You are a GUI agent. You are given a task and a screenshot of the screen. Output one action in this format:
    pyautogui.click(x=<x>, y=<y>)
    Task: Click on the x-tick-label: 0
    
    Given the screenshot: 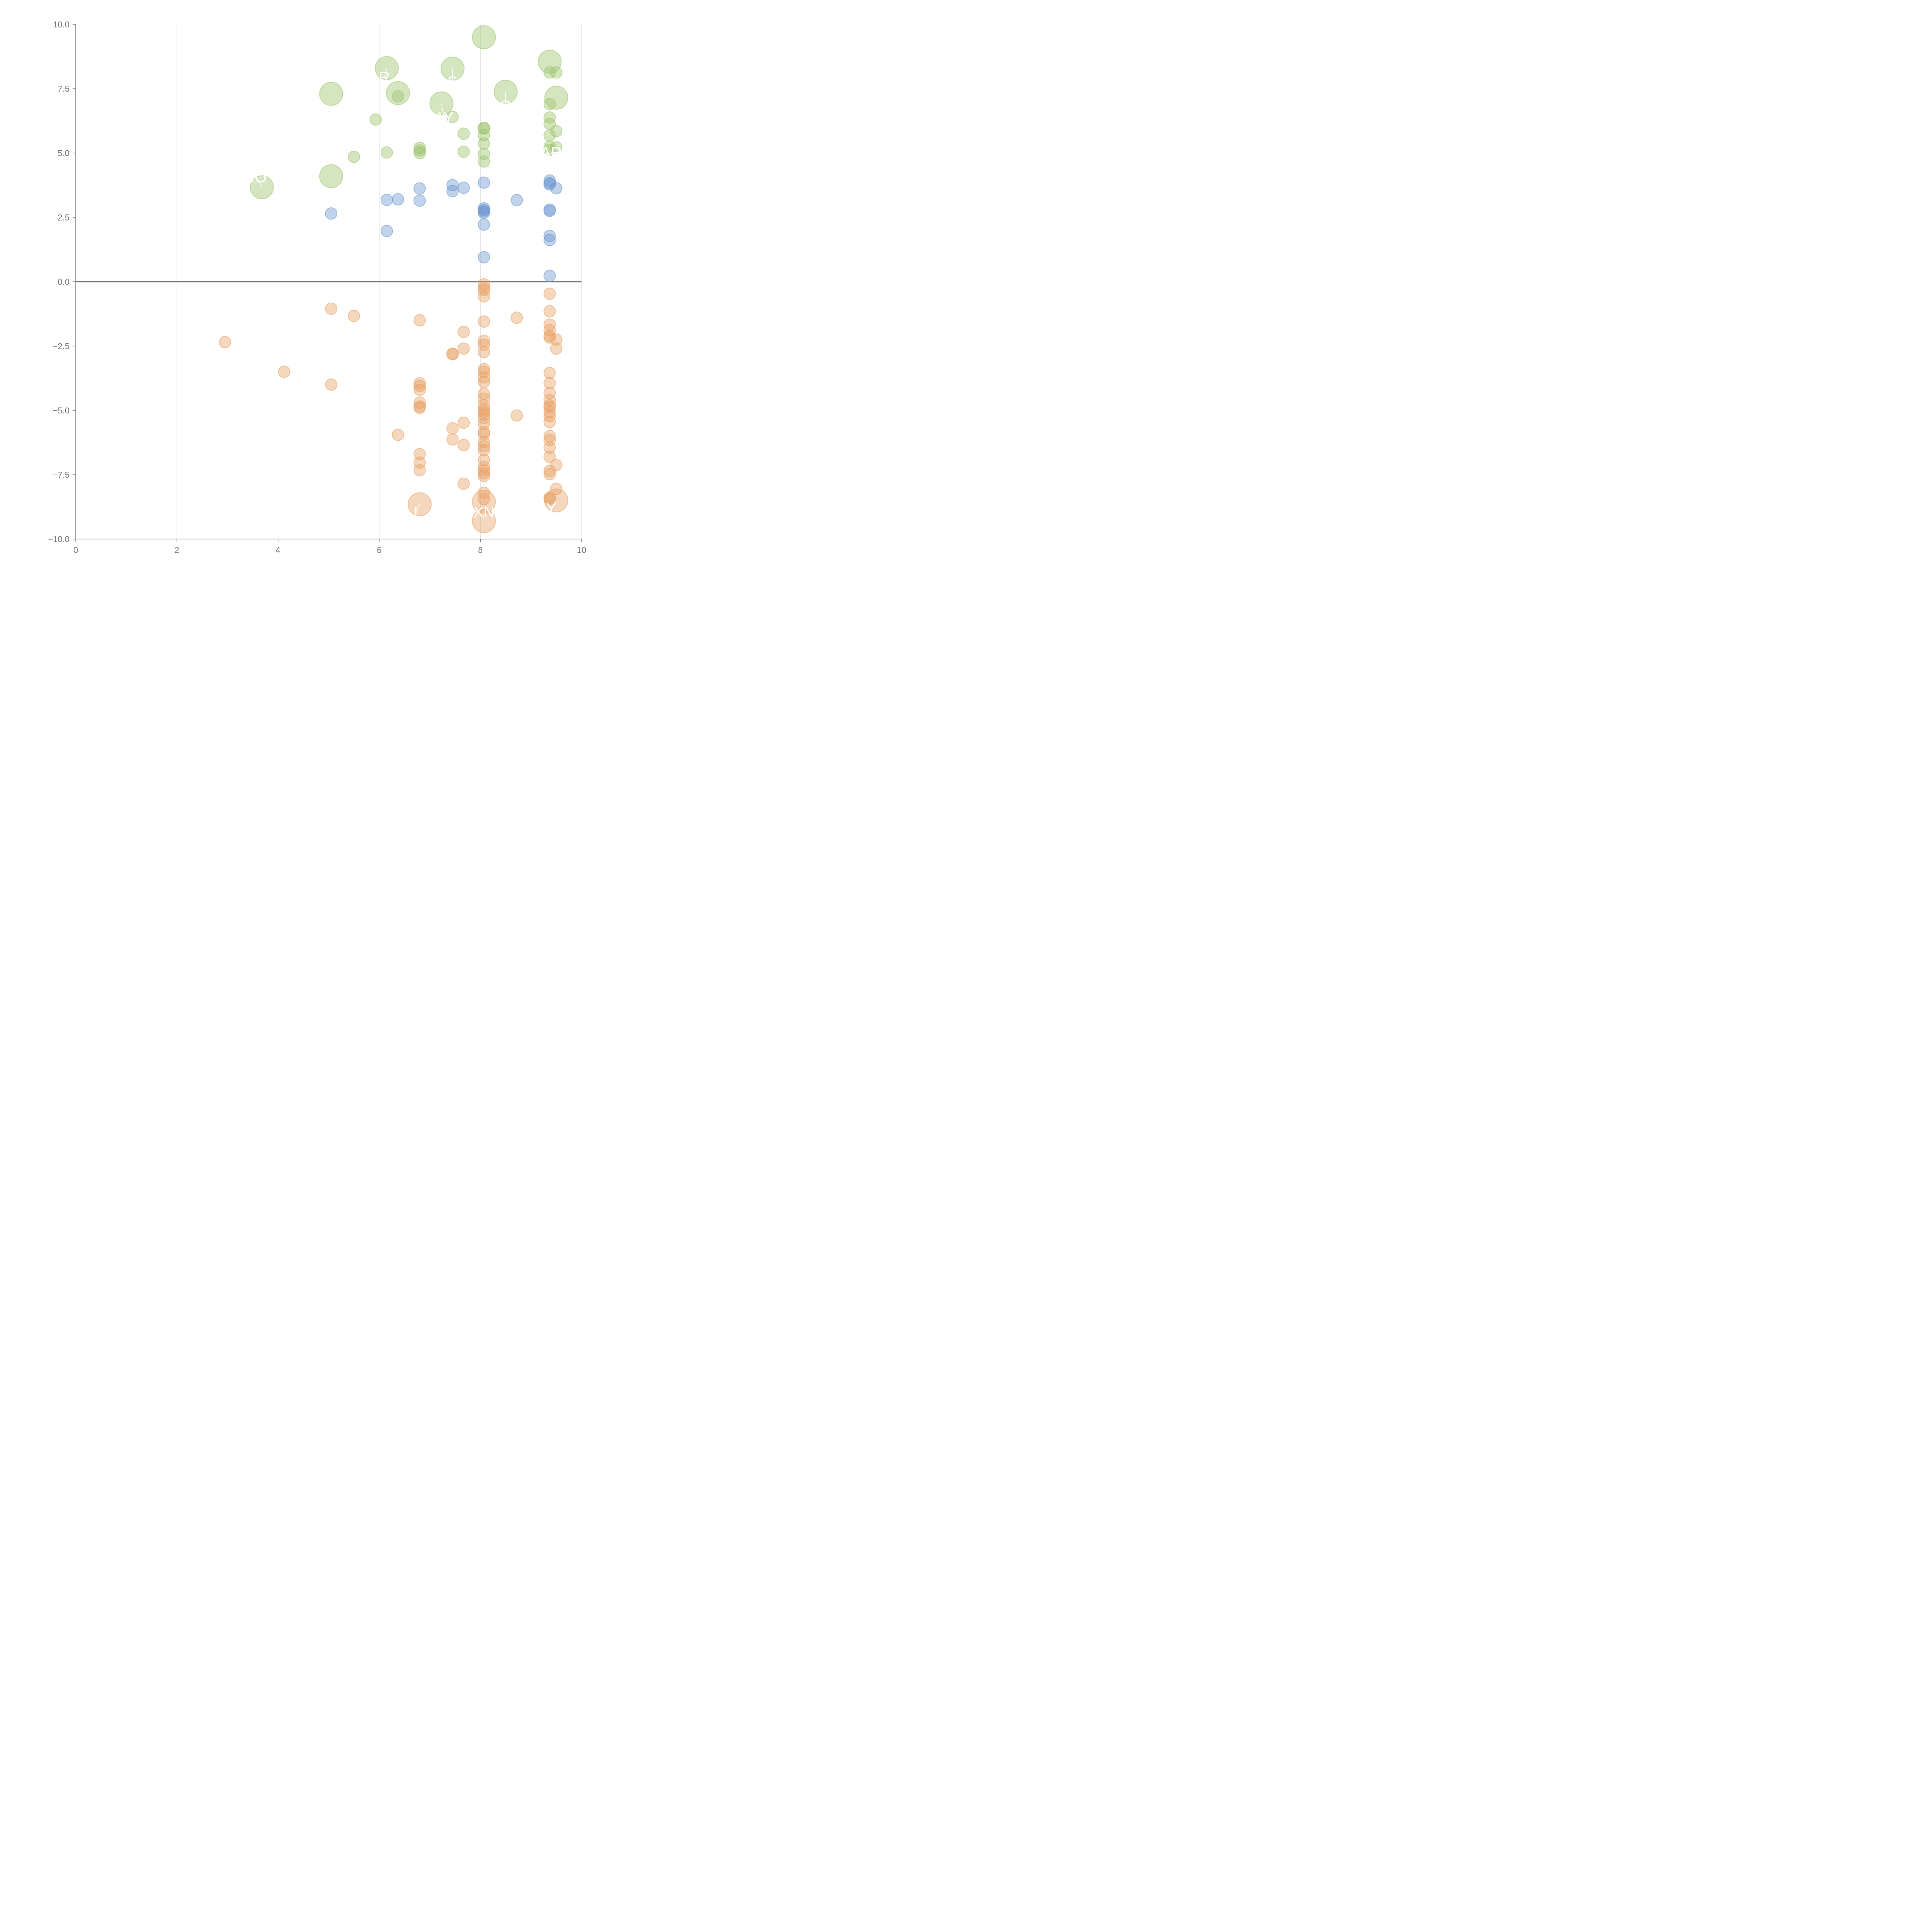 What is the action you would take?
    pyautogui.click(x=75, y=550)
    